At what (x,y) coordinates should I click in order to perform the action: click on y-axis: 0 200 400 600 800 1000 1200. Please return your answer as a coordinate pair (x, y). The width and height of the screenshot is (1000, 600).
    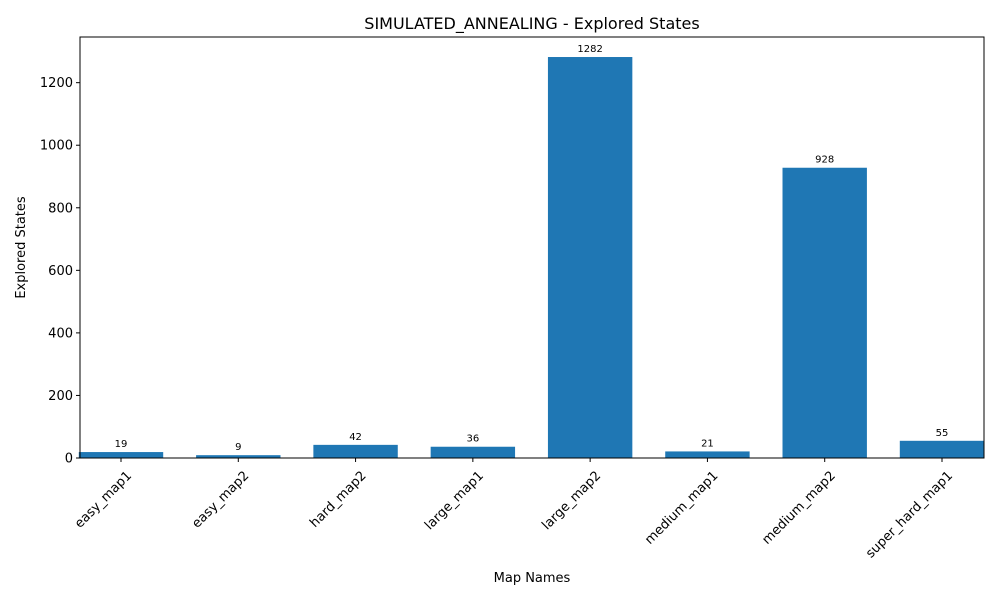
    Looking at the image, I should click on (60, 271).